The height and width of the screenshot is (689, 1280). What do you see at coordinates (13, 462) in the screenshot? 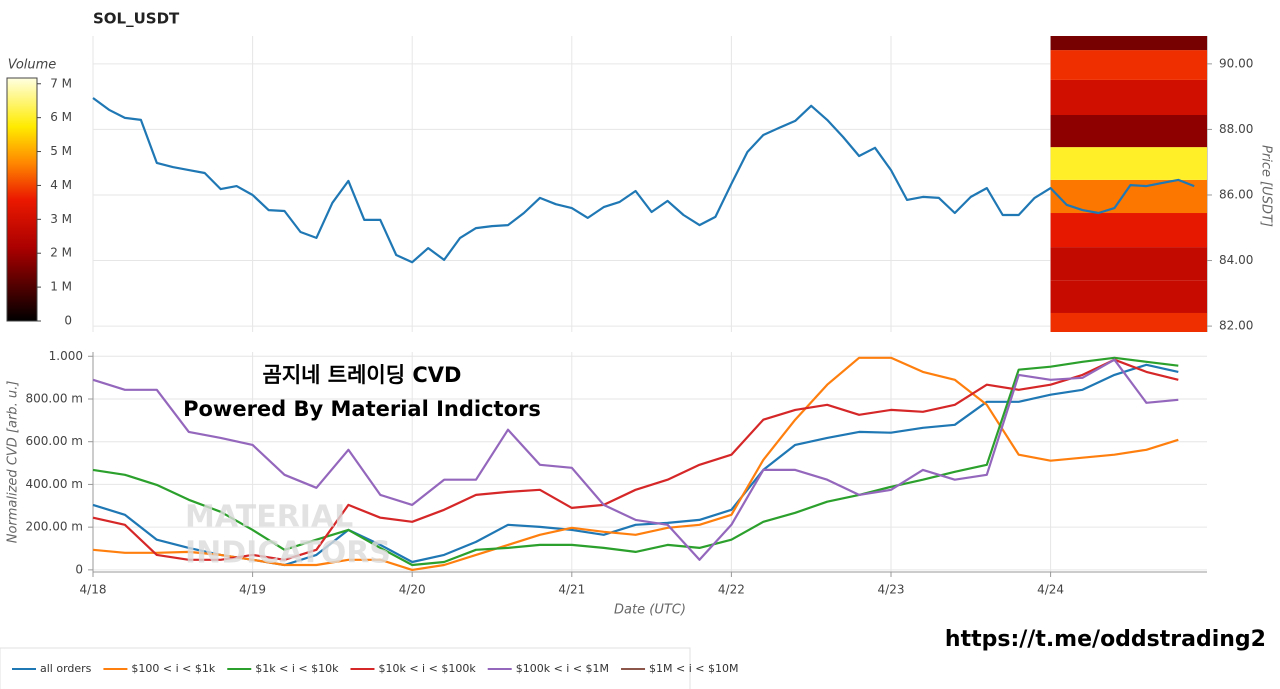
I see `y-axis-label: Normalized CVD [arb. u.]` at bounding box center [13, 462].